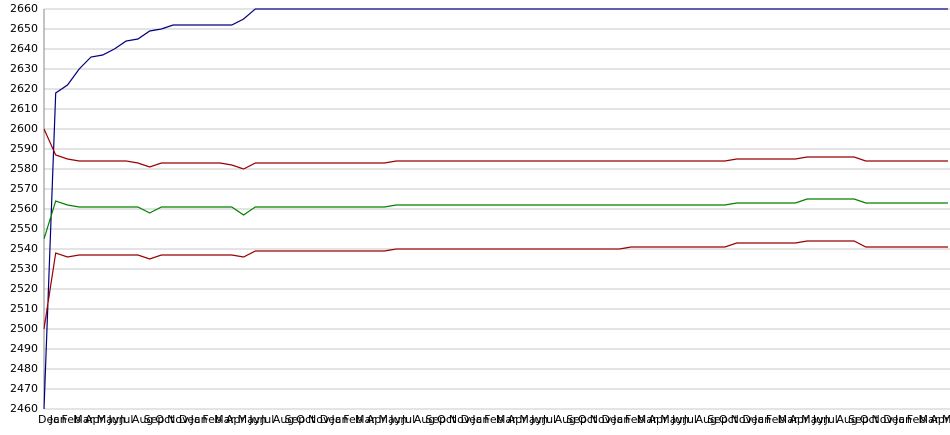 The width and height of the screenshot is (950, 435). I want to click on y-tick-label: 2580, so click(24, 168).